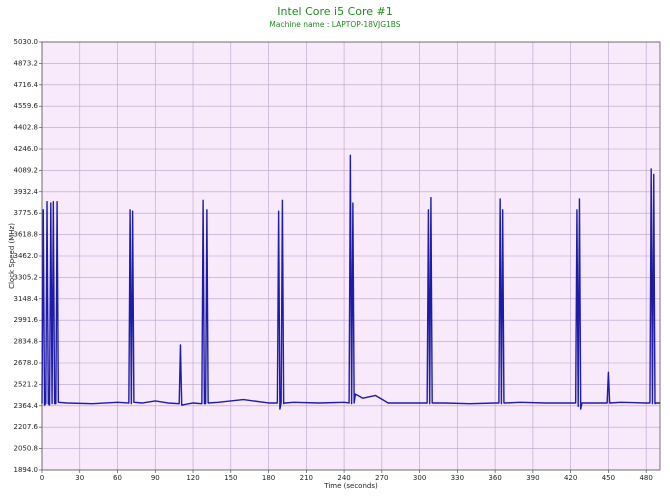  Describe the element at coordinates (26, 235) in the screenshot. I see `y-tick-label: 3618.8` at that location.